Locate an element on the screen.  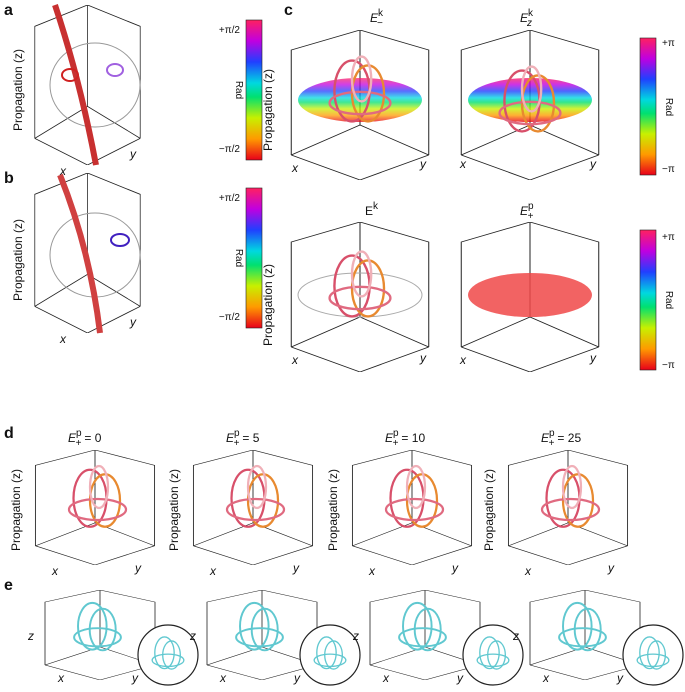
plot-title: Ep + = 10 is located at coordinates (405, 438).